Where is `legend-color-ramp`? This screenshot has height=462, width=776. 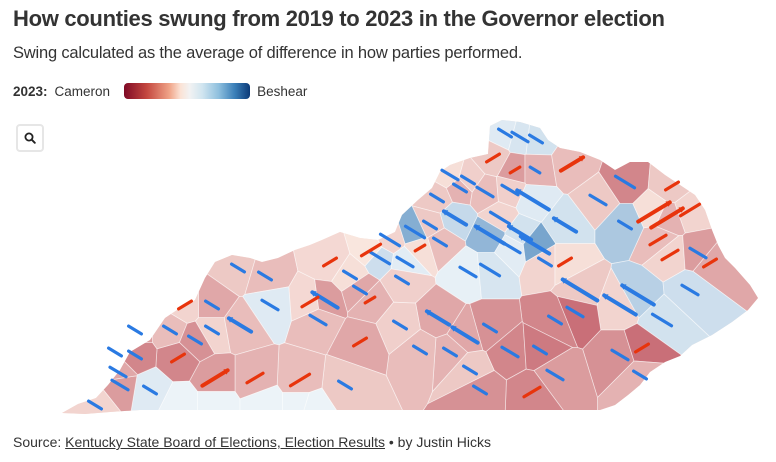 legend-color-ramp is located at coordinates (187, 91).